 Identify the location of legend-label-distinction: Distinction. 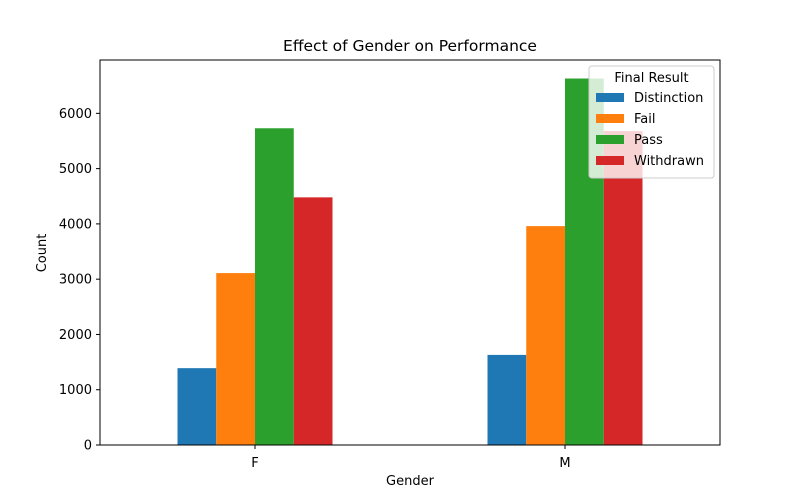
(668, 98).